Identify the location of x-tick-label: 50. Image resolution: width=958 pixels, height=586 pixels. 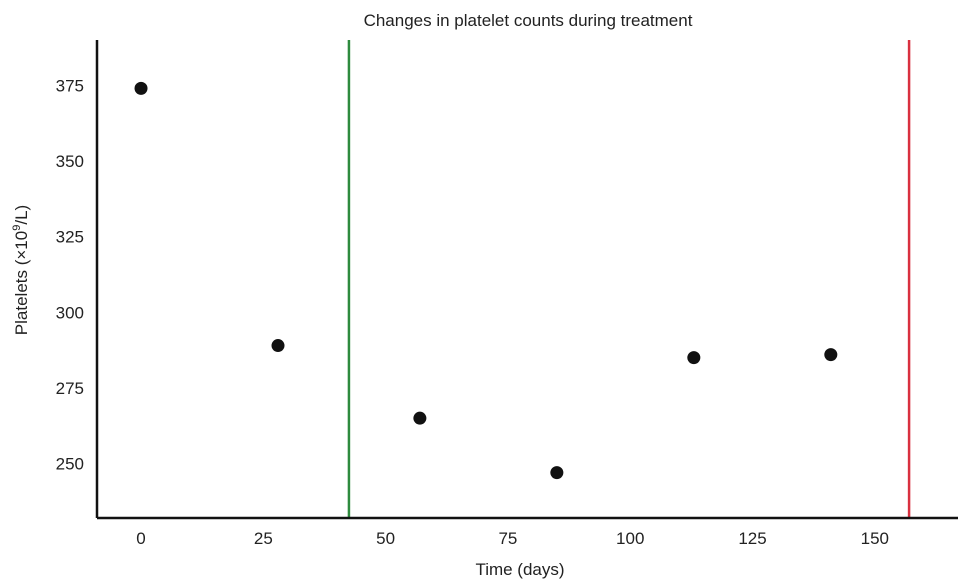
(385, 538).